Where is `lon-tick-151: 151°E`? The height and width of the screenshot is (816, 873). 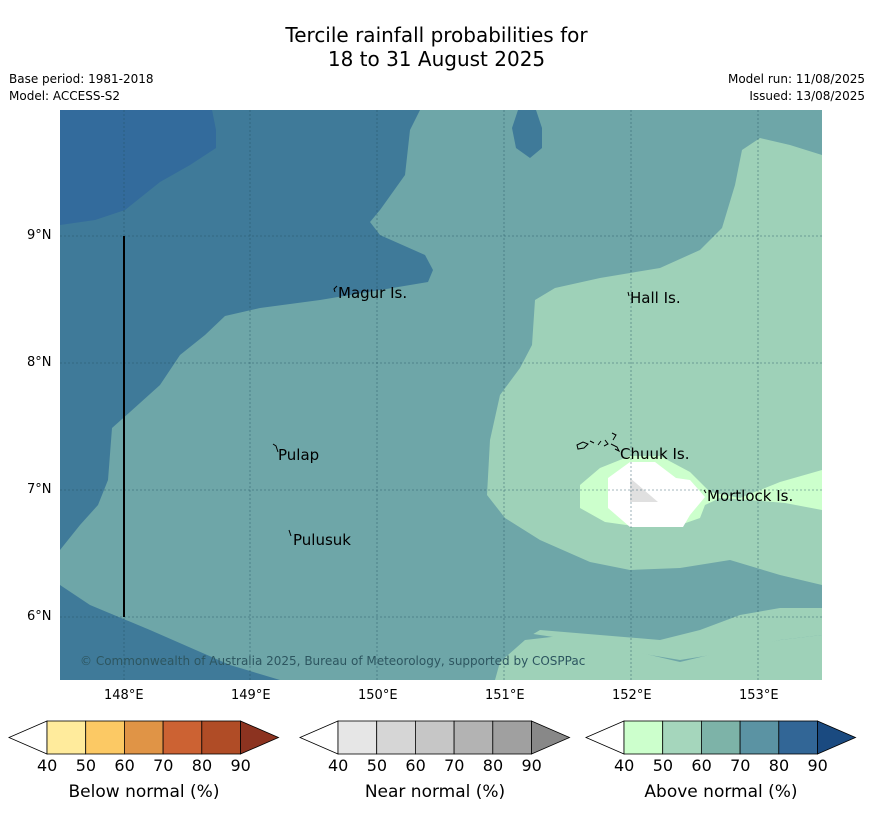
lon-tick-151: 151°E is located at coordinates (505, 695).